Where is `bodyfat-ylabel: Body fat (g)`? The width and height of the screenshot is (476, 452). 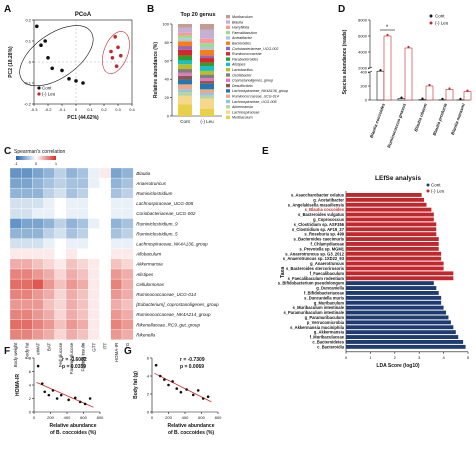
bodyfat-ylabel: Body fat (g) is located at coordinates (136, 385).